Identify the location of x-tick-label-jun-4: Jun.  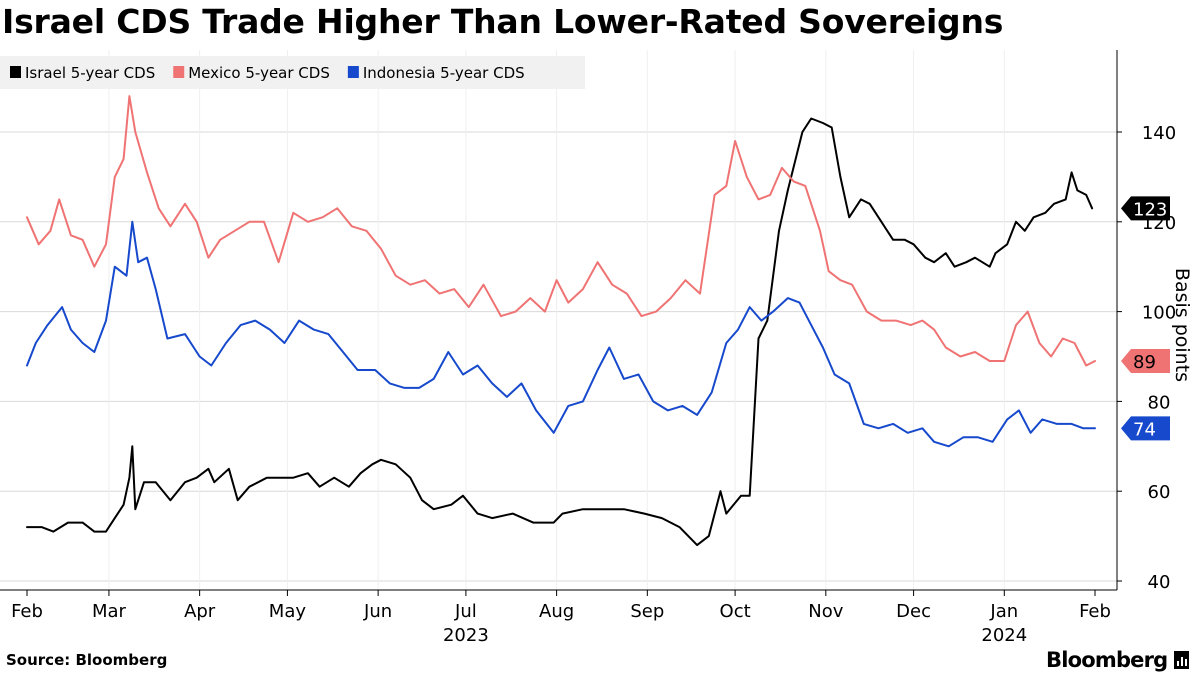
(377, 611).